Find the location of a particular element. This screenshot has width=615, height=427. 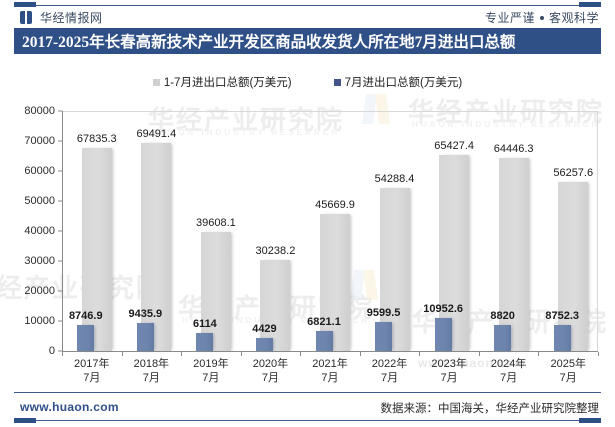

chart-title-band: 2017-2025年长春高新技术产业开发区商品收发货人所在地7月进出口总额 is located at coordinates (307, 41).